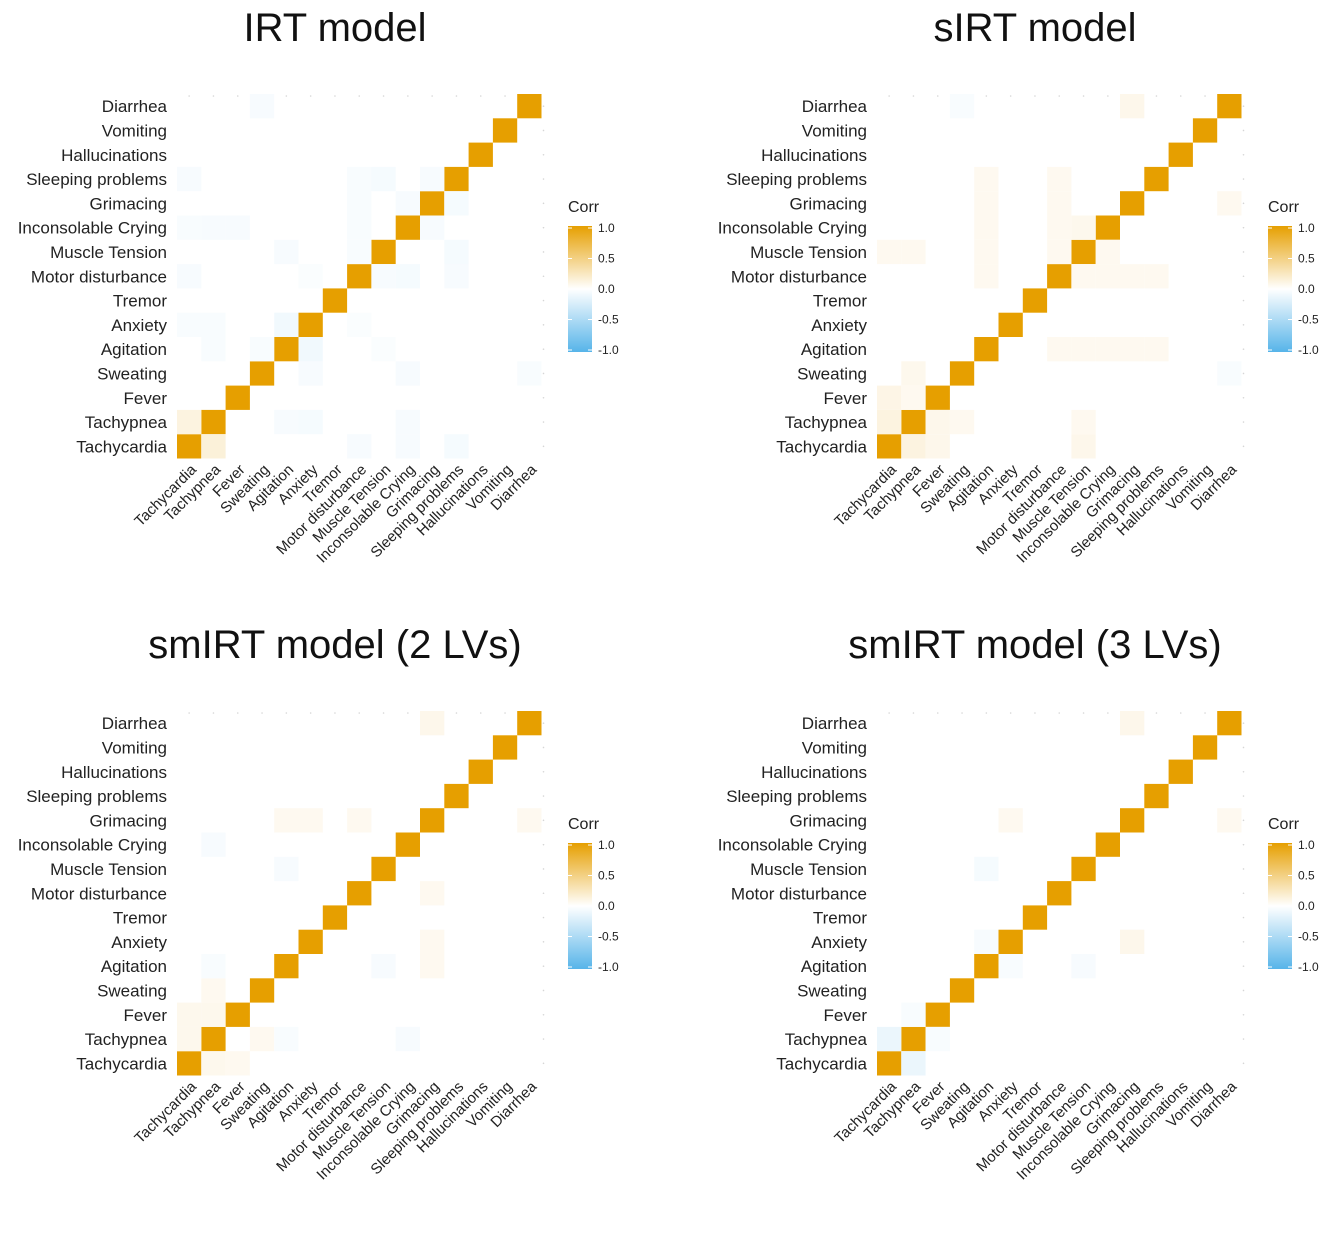  I want to click on y-tick-label: Anxiety, so click(139, 325).